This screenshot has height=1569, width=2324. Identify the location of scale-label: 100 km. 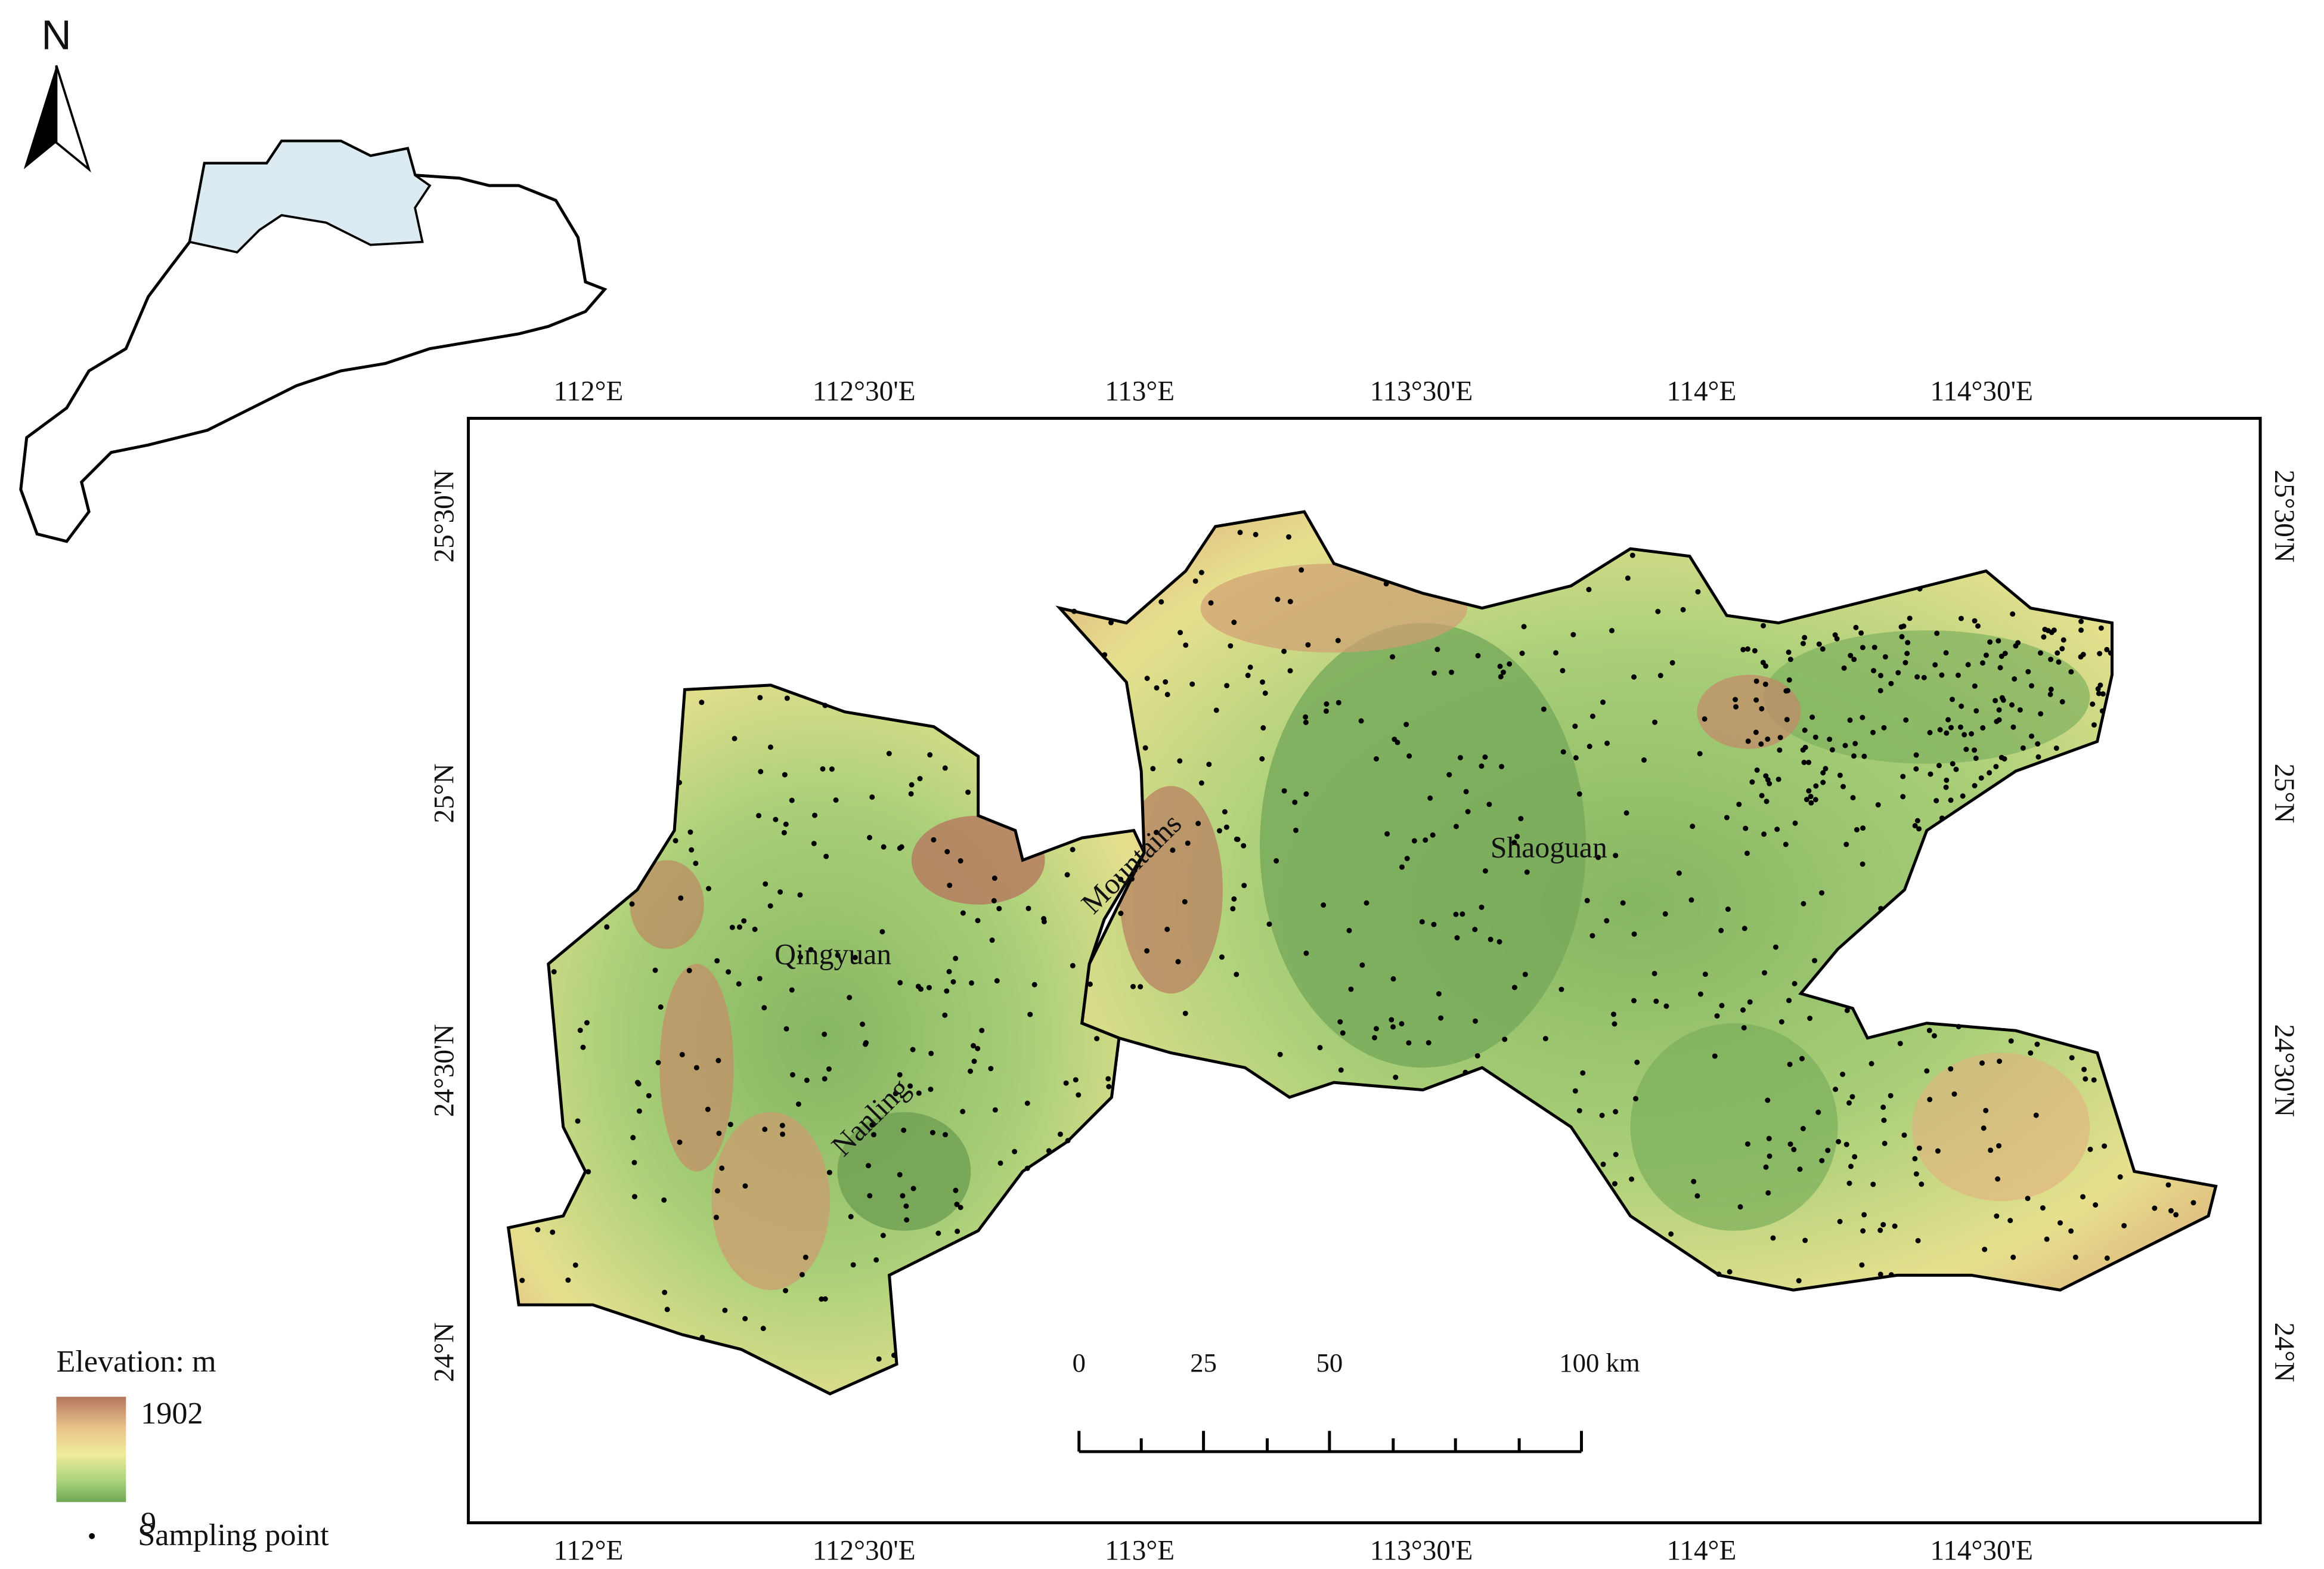
(1599, 1363).